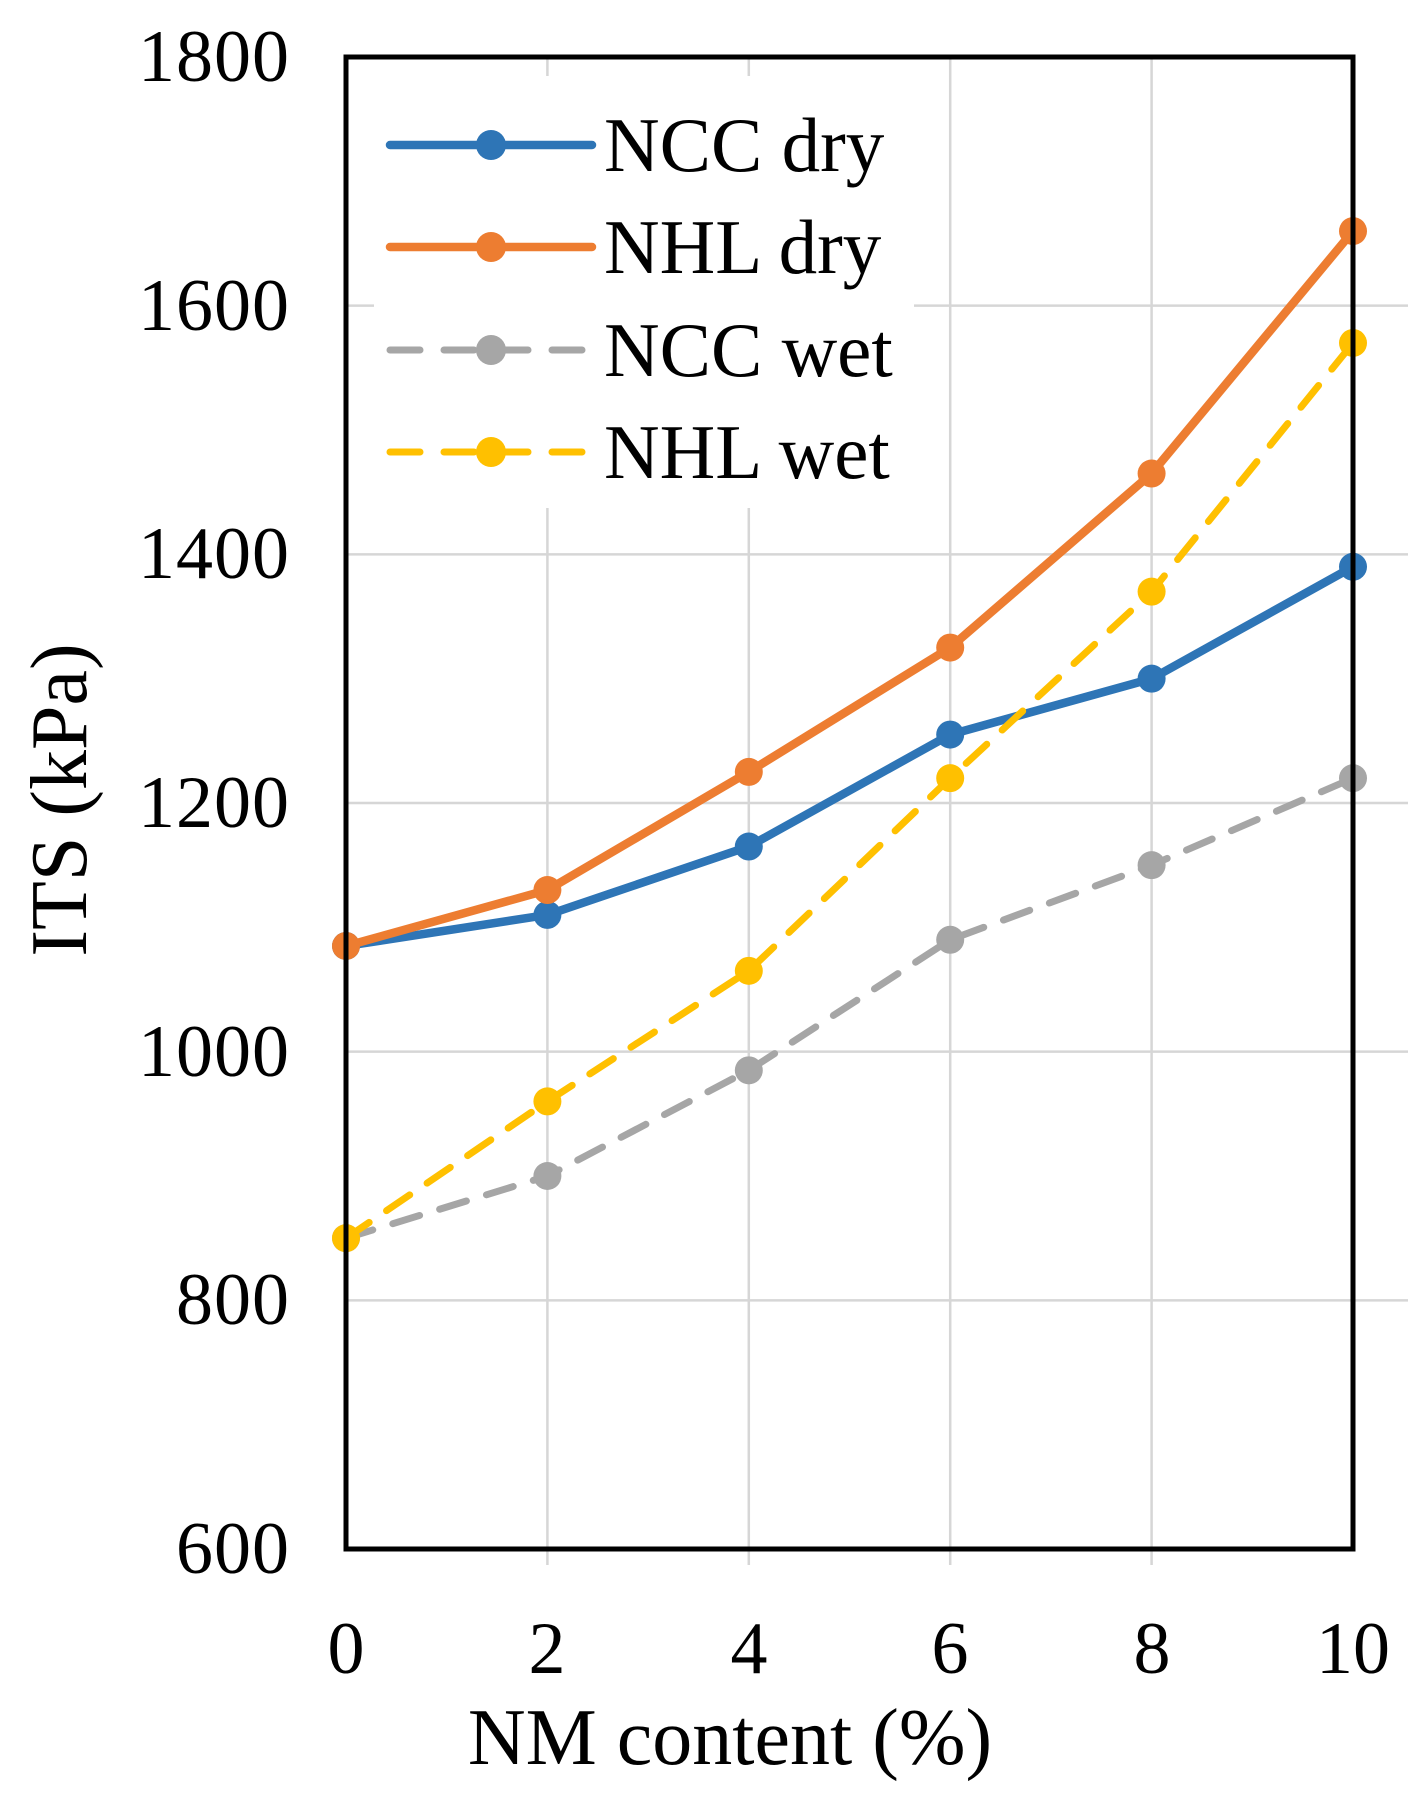 The width and height of the screenshot is (1411, 1800). I want to click on y-tick-label: 1600, so click(214, 306).